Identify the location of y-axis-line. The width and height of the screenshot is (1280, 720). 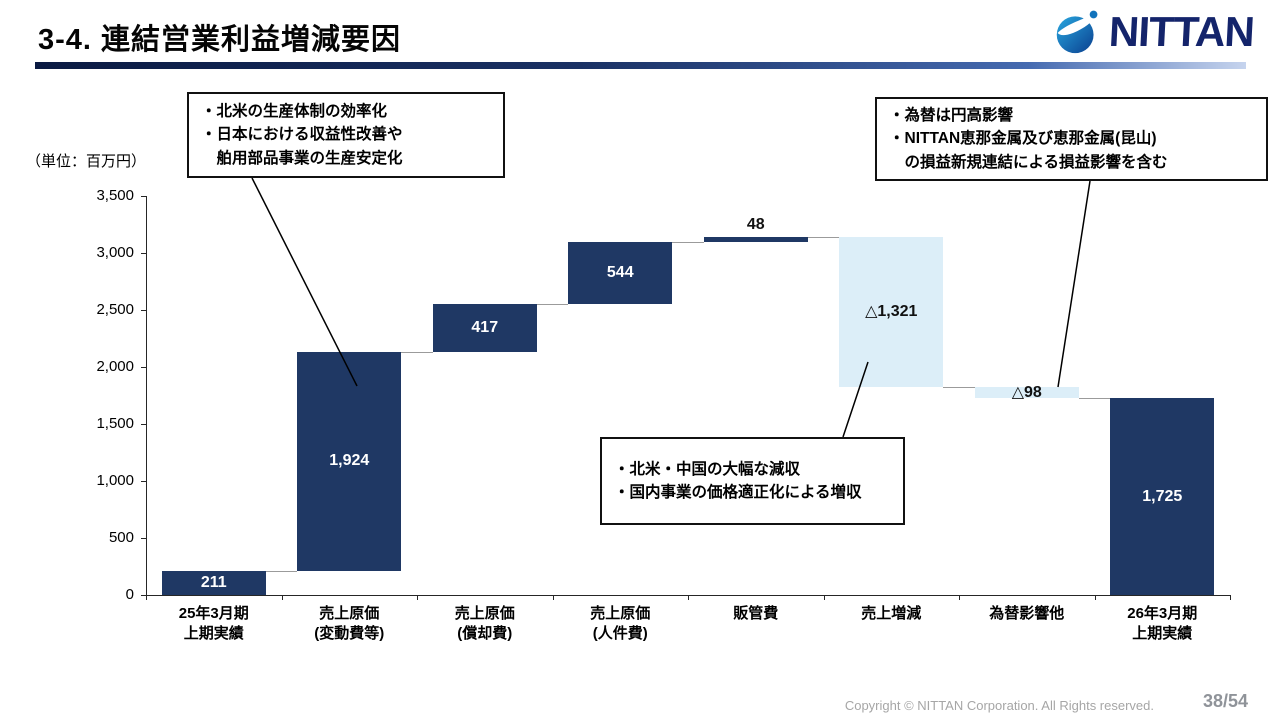
(146, 395).